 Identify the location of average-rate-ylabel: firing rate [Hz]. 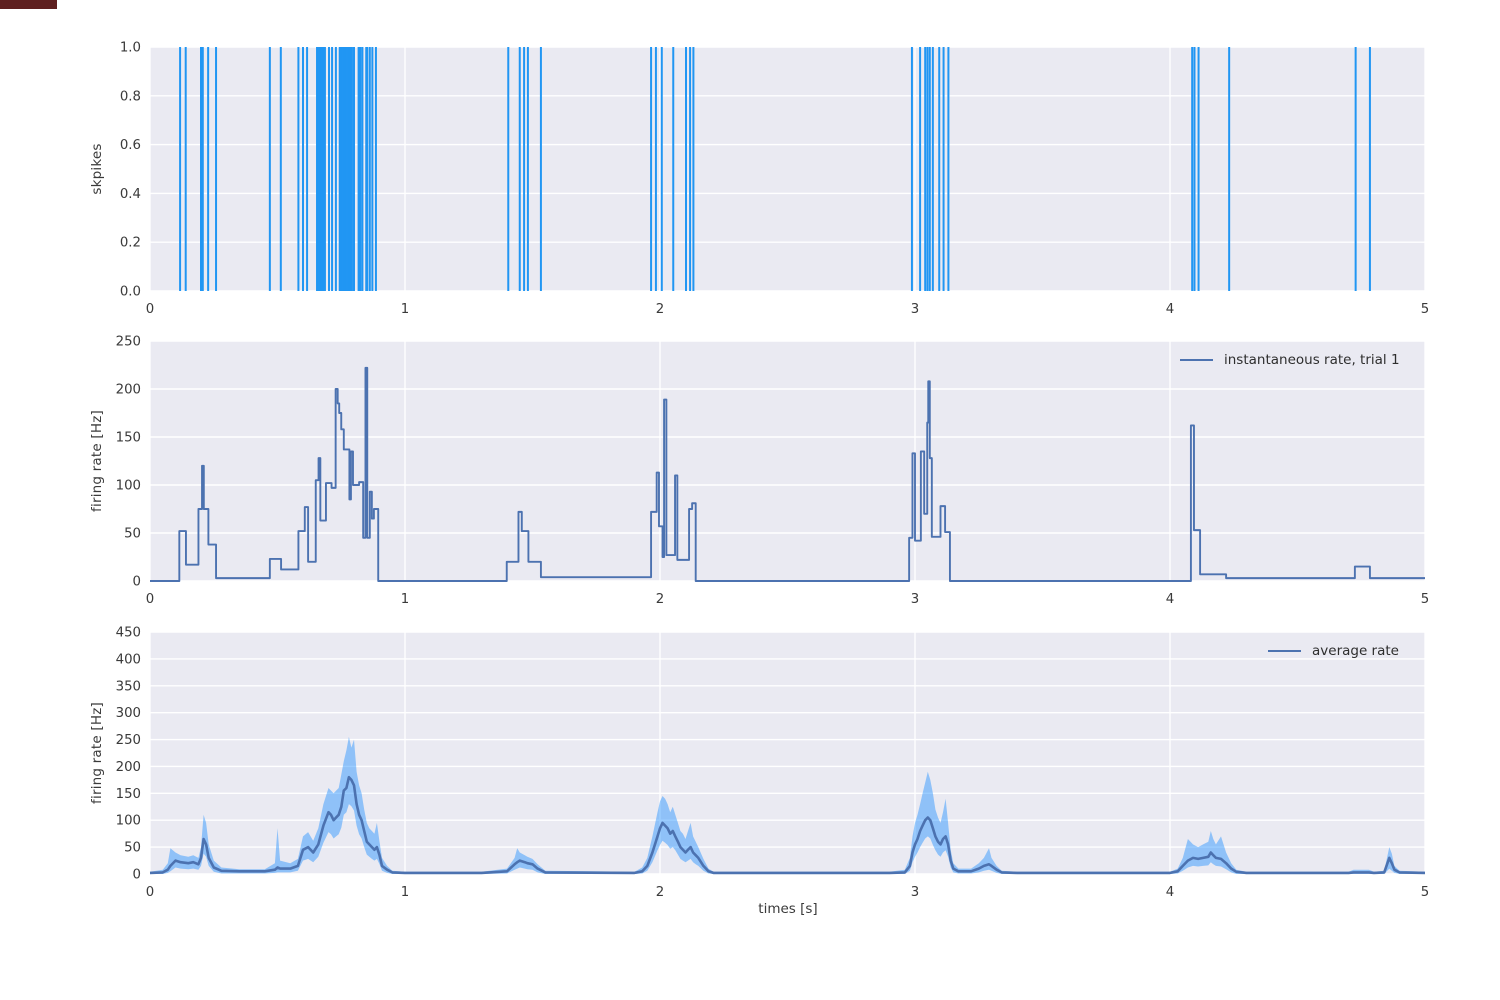
(97, 753).